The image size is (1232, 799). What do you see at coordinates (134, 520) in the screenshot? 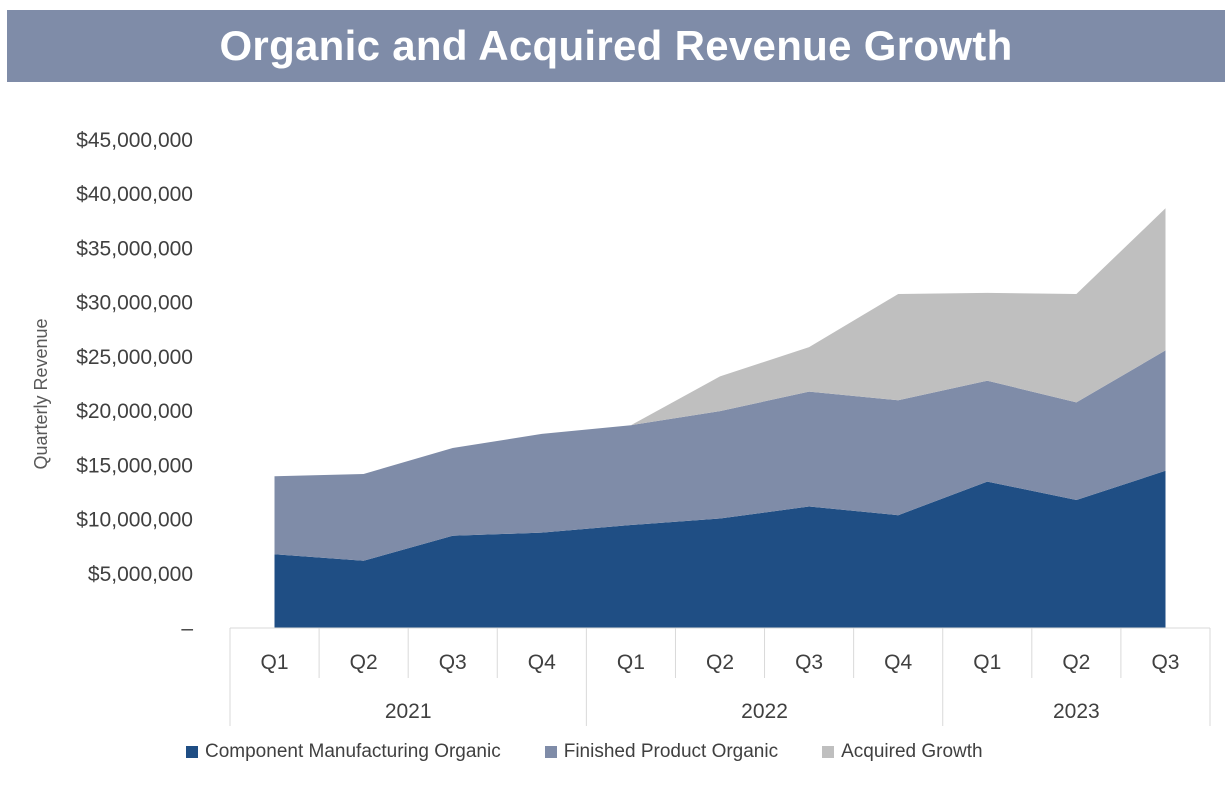
I see `y-tick-label: $10,000,000` at bounding box center [134, 520].